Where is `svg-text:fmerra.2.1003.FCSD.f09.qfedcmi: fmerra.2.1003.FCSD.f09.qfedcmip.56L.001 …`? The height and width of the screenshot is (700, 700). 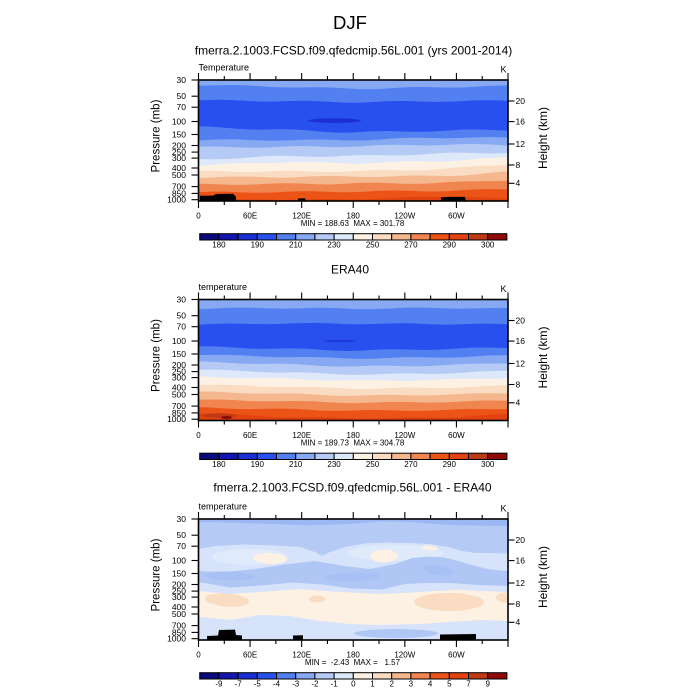
svg-text:fmerra.2.1003.FCSD.f09.qfedcmi: fmerra.2.1003.FCSD.f09.qfedcmip.56L.001 … is located at coordinates (354, 51).